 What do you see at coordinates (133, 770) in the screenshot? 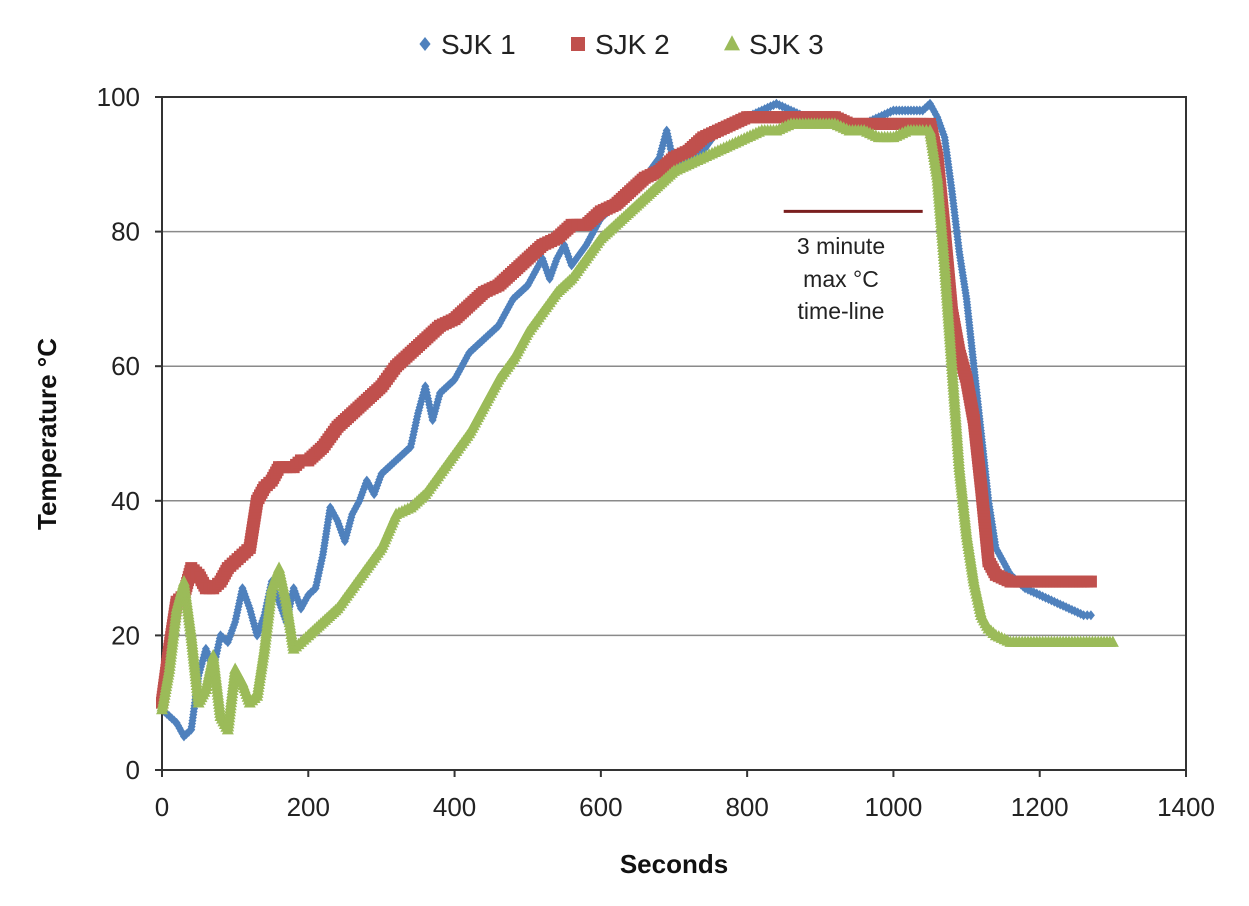
I see `y-tick-label-0: 0` at bounding box center [133, 770].